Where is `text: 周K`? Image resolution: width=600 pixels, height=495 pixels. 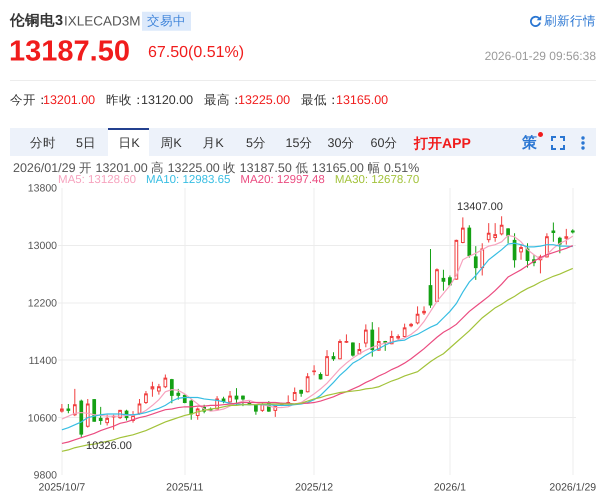 text: 周K is located at coordinates (171, 143).